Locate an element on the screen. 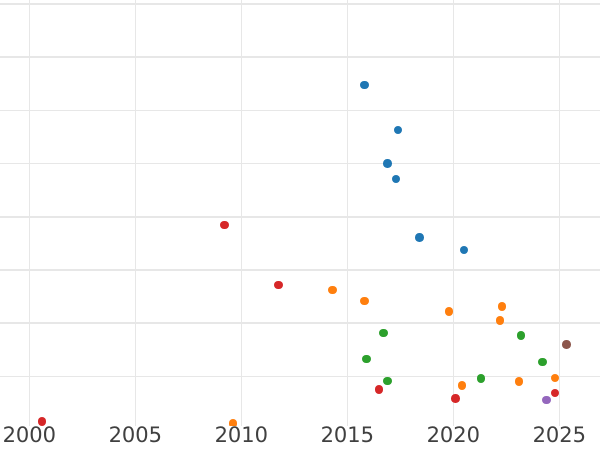  x-tick-label: 2000 is located at coordinates (29, 435).